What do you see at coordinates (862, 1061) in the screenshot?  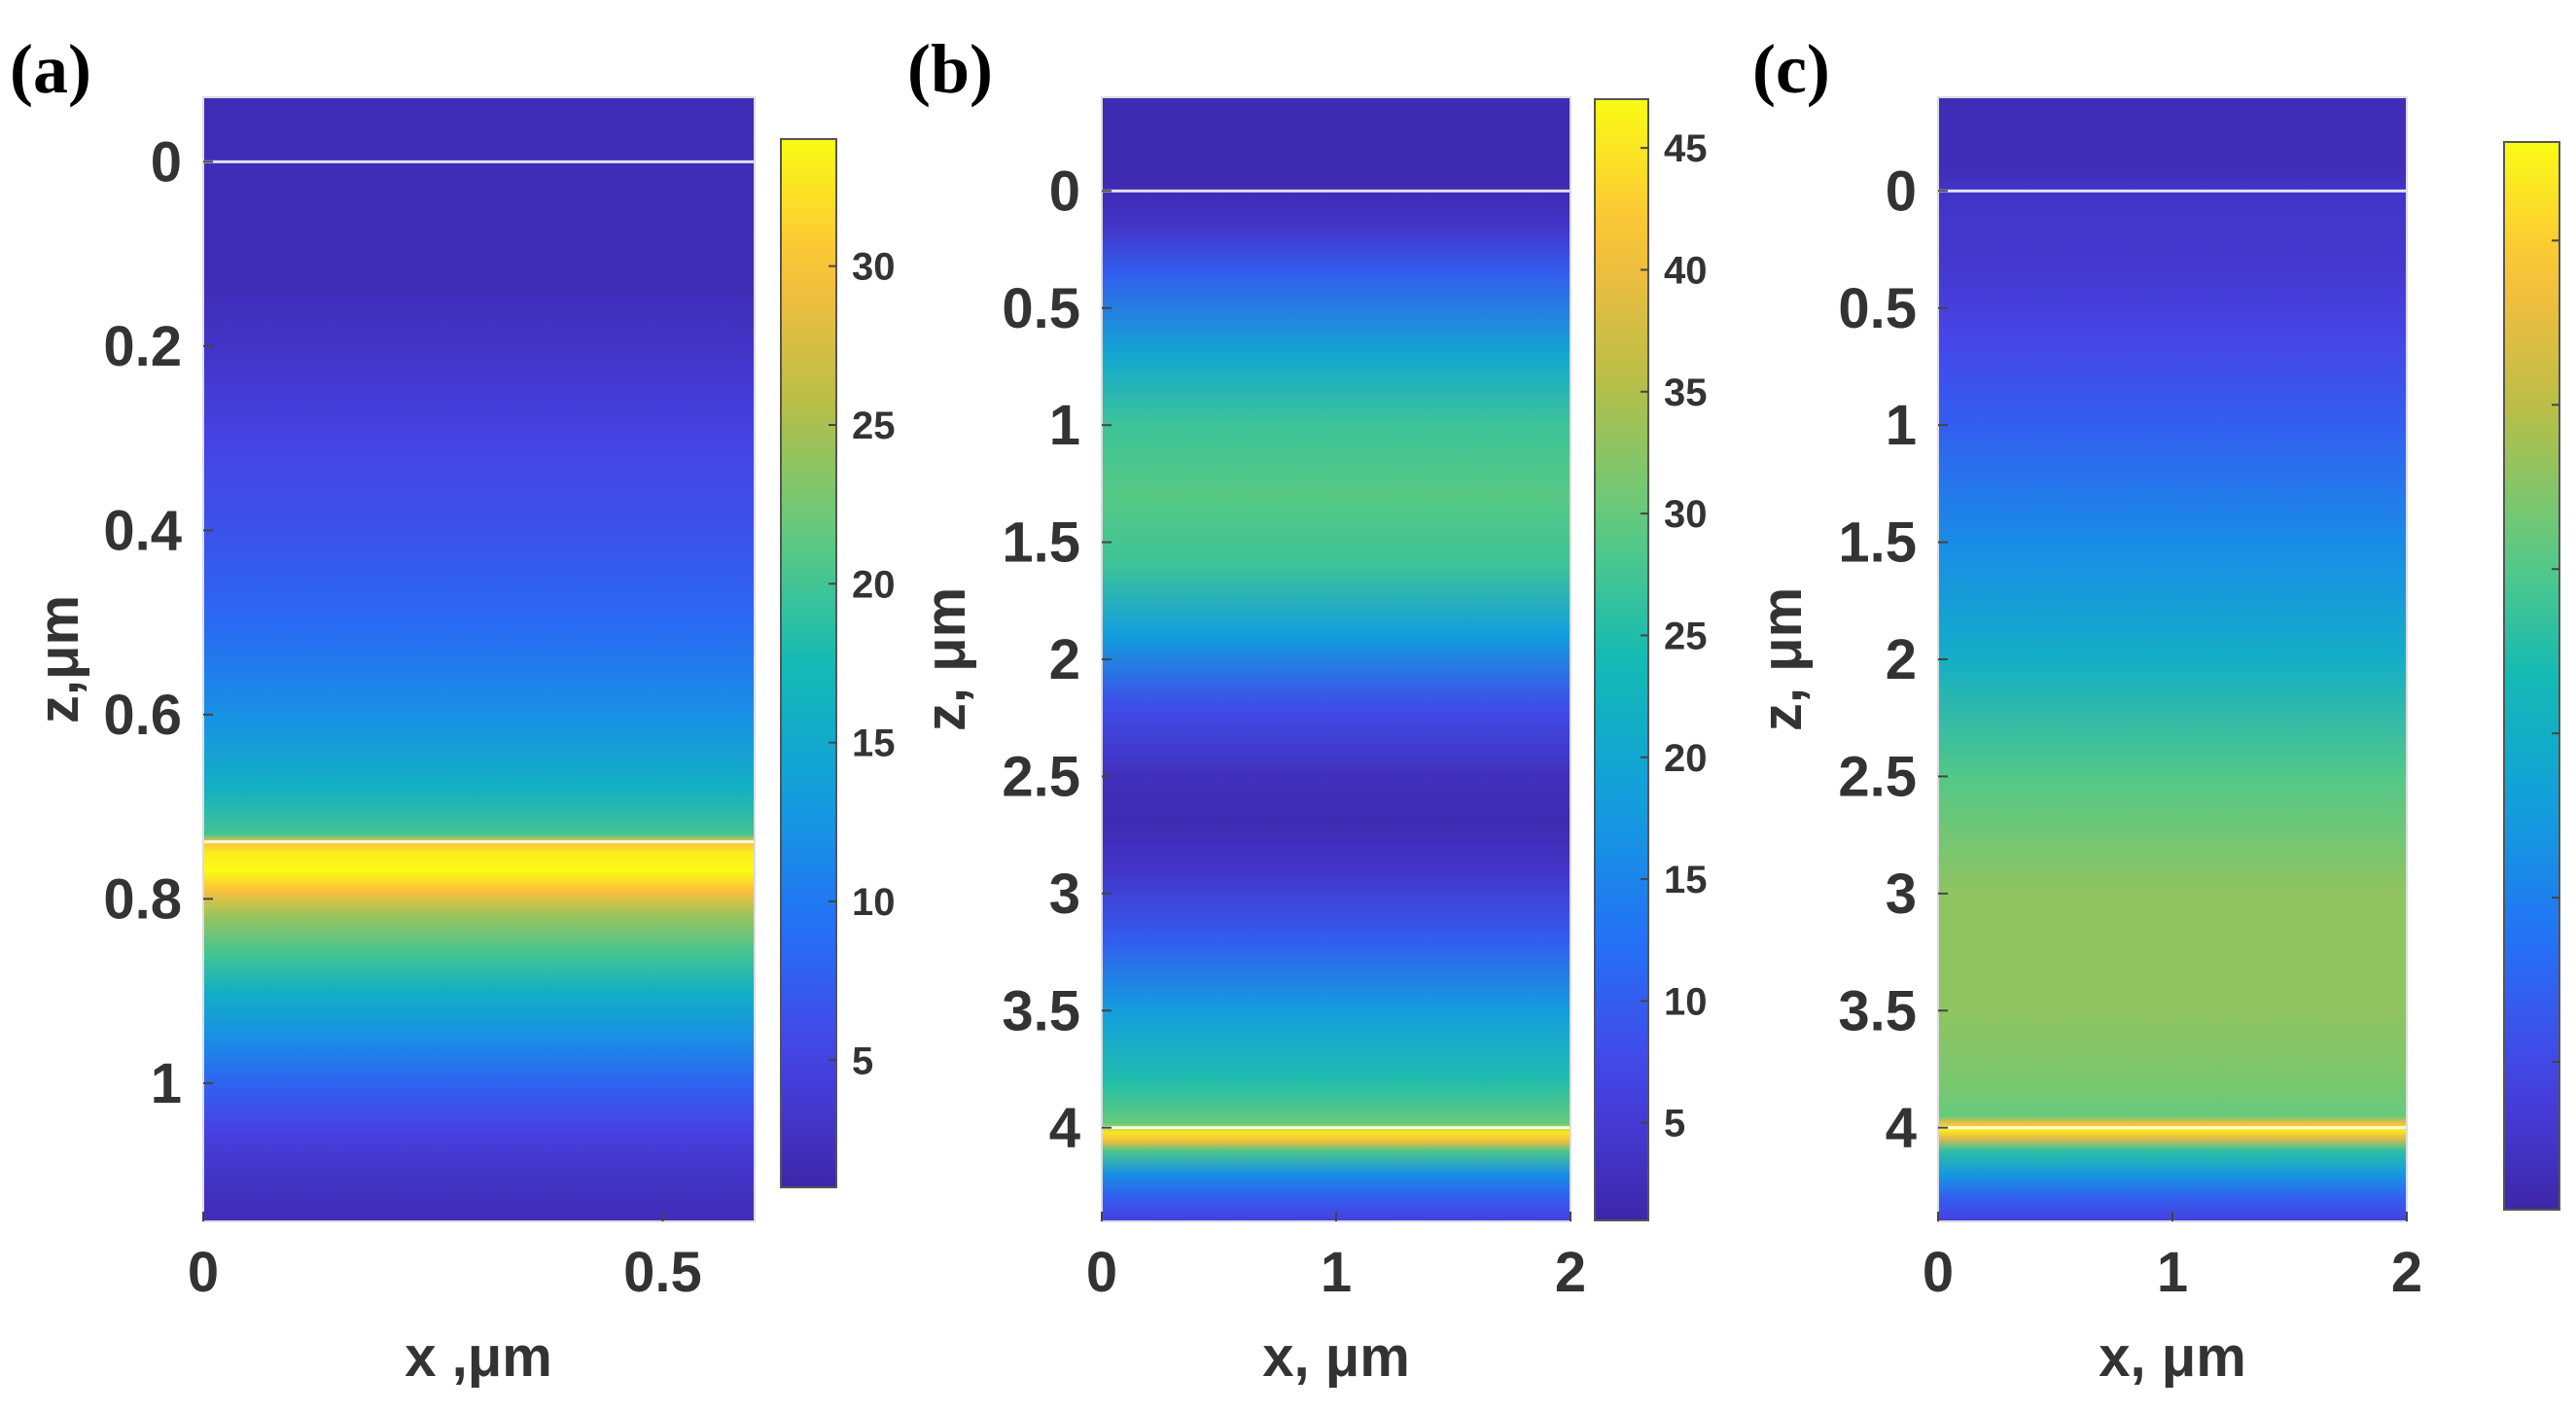 I see `colorbar-tick-label-a-0: 5` at bounding box center [862, 1061].